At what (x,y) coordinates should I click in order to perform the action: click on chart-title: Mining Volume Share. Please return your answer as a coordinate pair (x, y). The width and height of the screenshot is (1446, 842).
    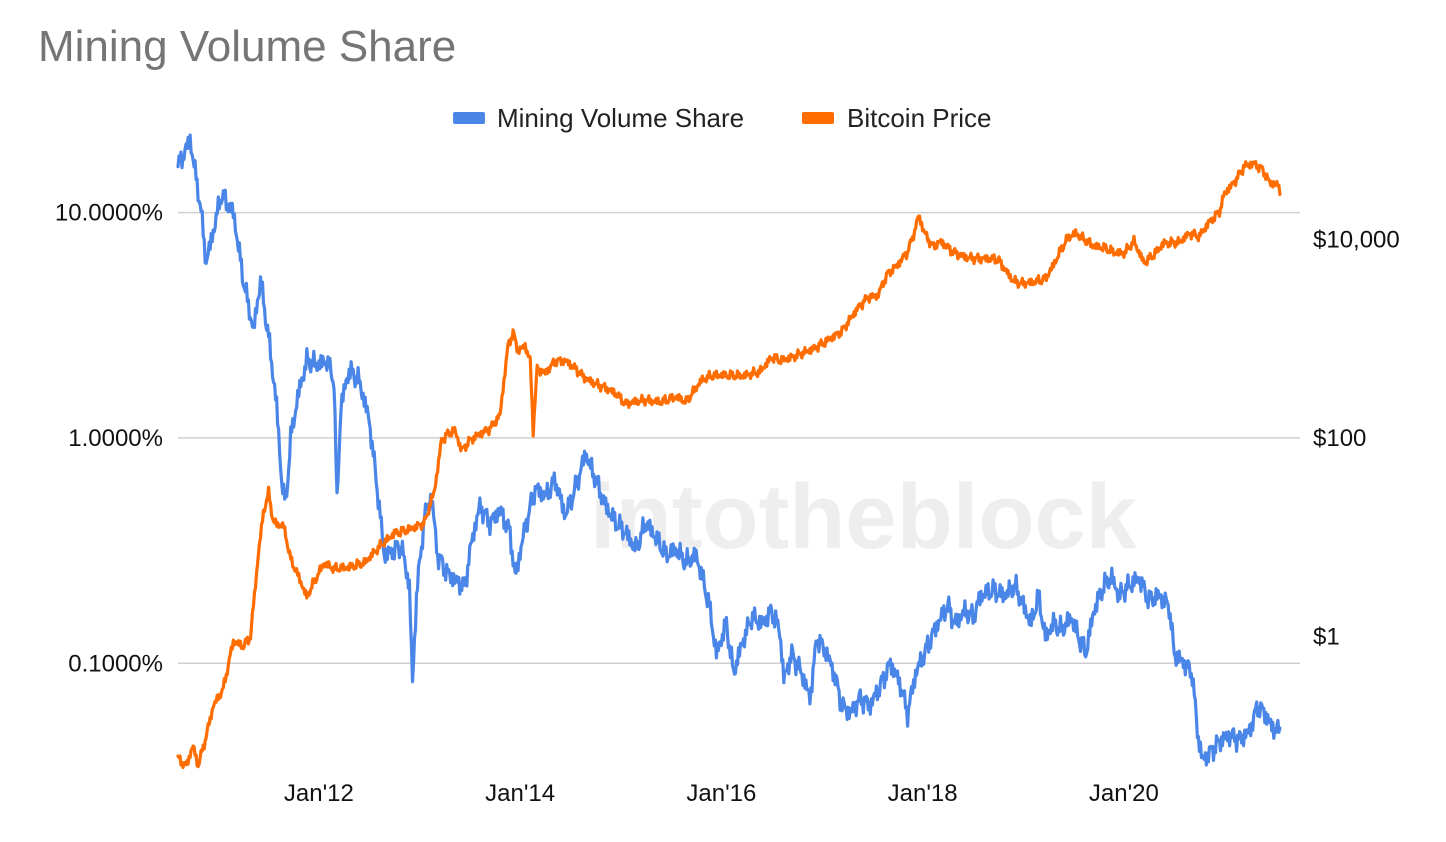
    Looking at the image, I should click on (247, 46).